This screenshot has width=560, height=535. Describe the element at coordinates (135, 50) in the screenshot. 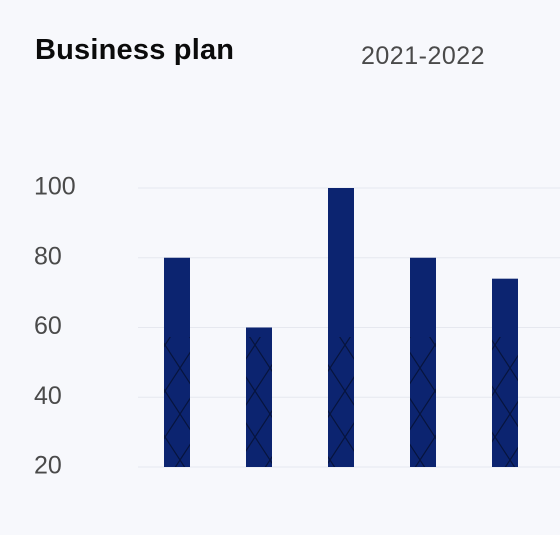

I see `chart-title: Business plan` at that location.